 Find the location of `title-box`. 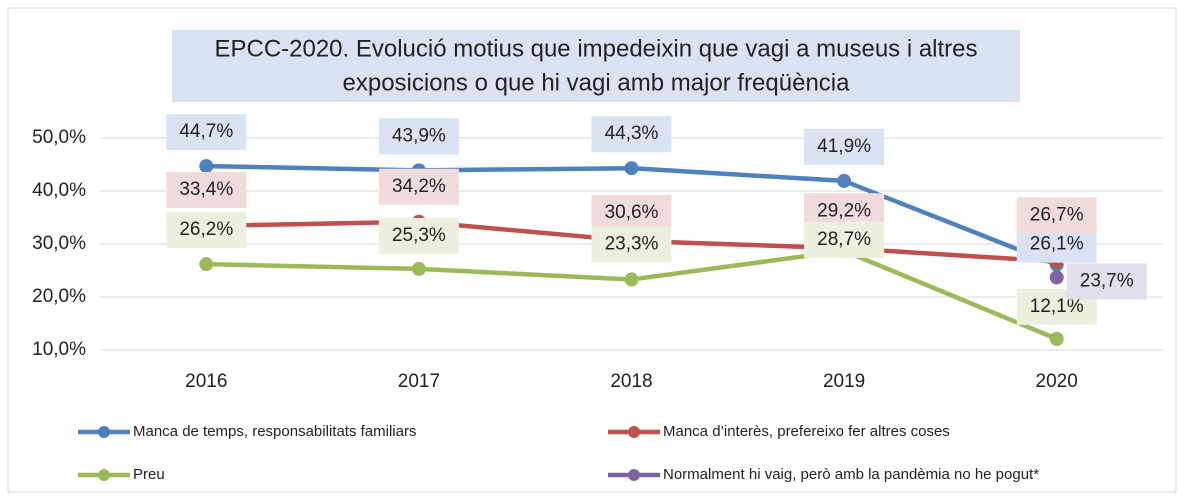

title-box is located at coordinates (596, 66).